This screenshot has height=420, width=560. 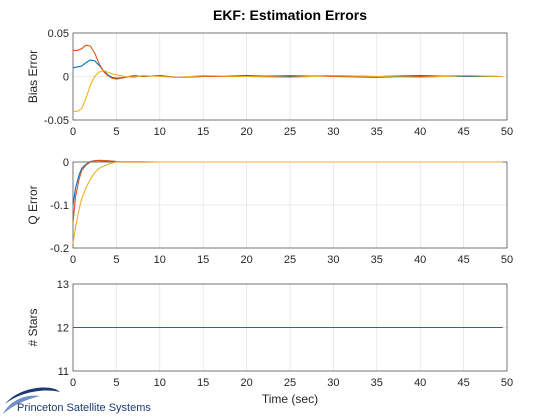 What do you see at coordinates (63, 285) in the screenshot?
I see `y-tick-label: 13` at bounding box center [63, 285].